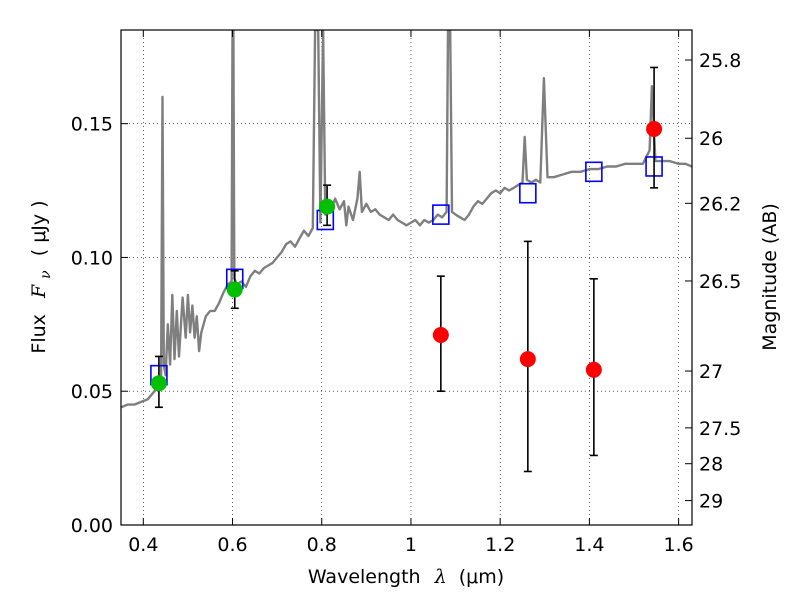 The image size is (800, 600). What do you see at coordinates (92, 526) in the screenshot?
I see `y-tick-label: 0.00` at bounding box center [92, 526].